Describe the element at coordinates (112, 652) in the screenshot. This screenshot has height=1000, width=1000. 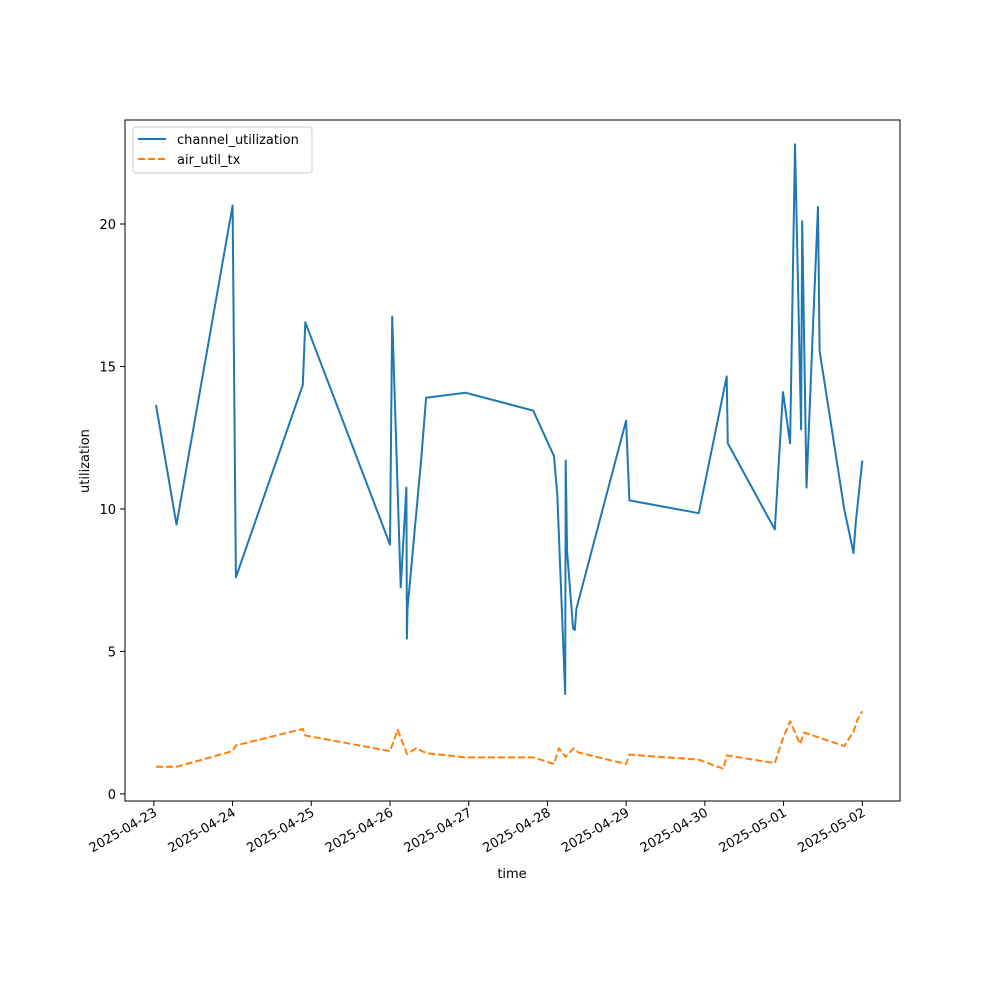
I see `y-tick-label: 5` at that location.